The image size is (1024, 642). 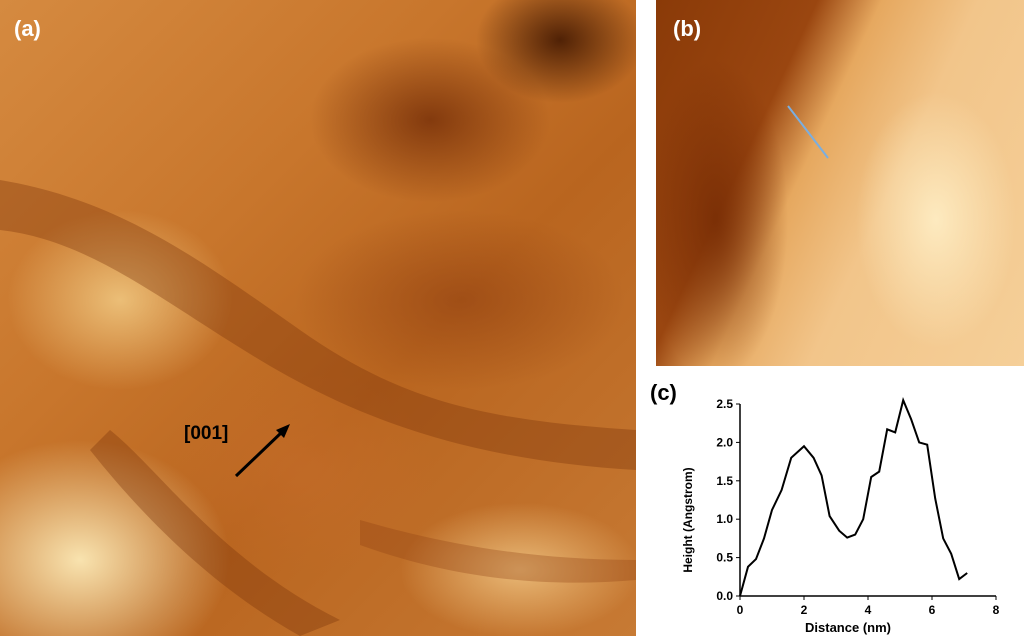 What do you see at coordinates (932, 610) in the screenshot?
I see `x-tick-label: 6` at bounding box center [932, 610].